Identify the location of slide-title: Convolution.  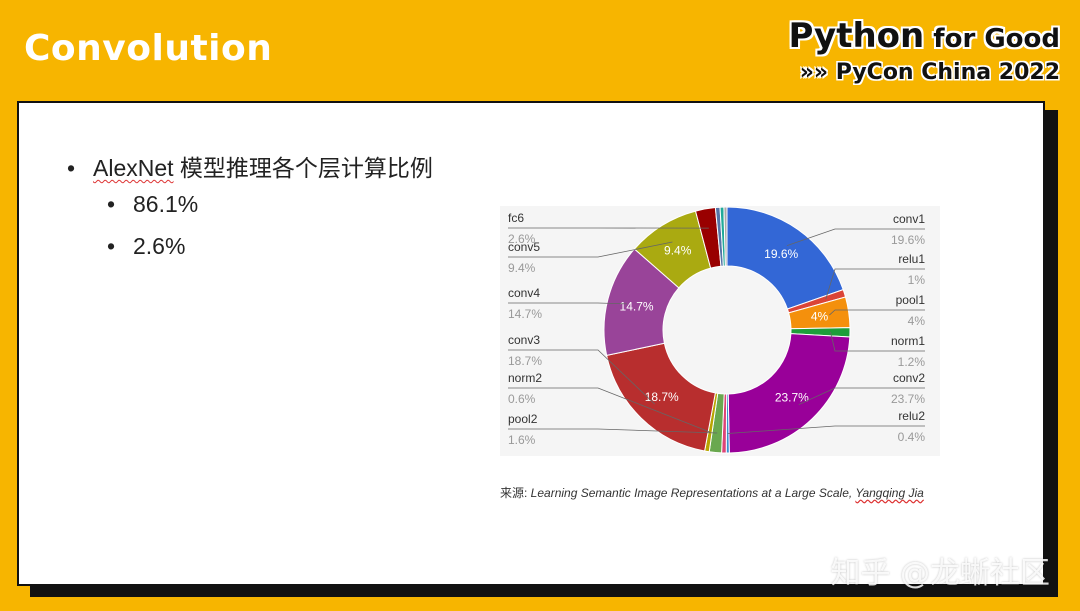
(148, 48).